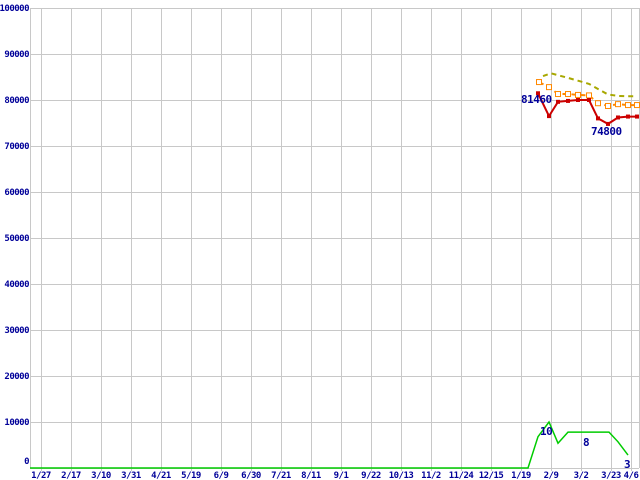 The width and height of the screenshot is (640, 480). Describe the element at coordinates (16, 331) in the screenshot. I see `y-tick-label: 30000` at that location.